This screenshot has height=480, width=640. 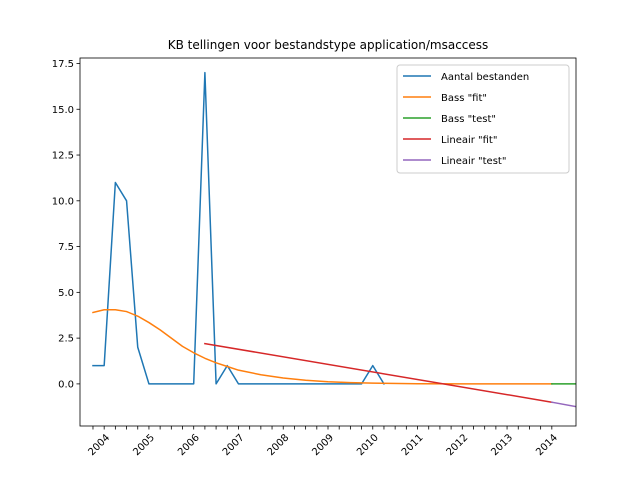 I want to click on legend-box, so click(x=483, y=119).